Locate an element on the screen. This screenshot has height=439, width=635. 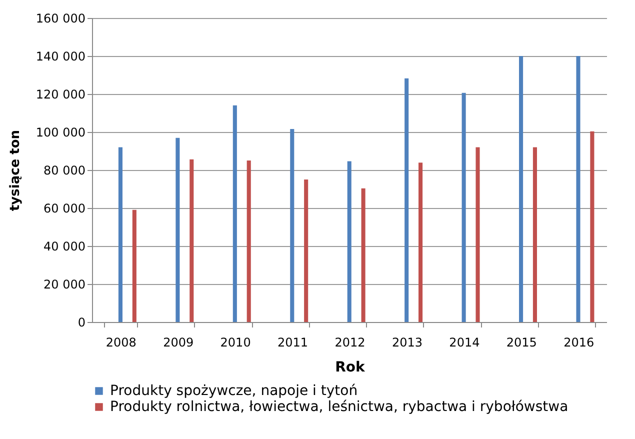
x-tick-label: 2014 is located at coordinates (464, 343).